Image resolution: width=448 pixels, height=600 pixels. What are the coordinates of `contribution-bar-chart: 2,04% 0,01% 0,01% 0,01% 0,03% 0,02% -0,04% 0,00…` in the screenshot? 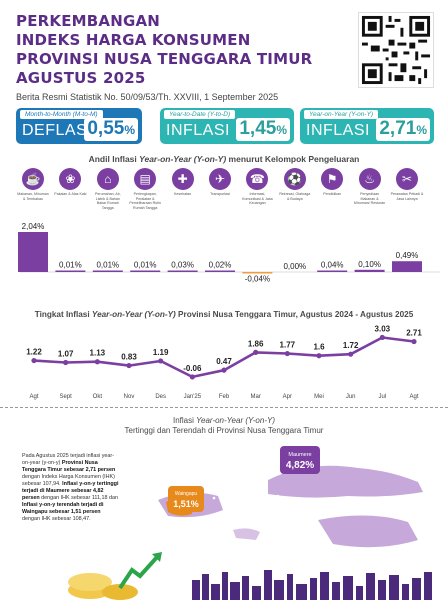 It's located at (229, 253).